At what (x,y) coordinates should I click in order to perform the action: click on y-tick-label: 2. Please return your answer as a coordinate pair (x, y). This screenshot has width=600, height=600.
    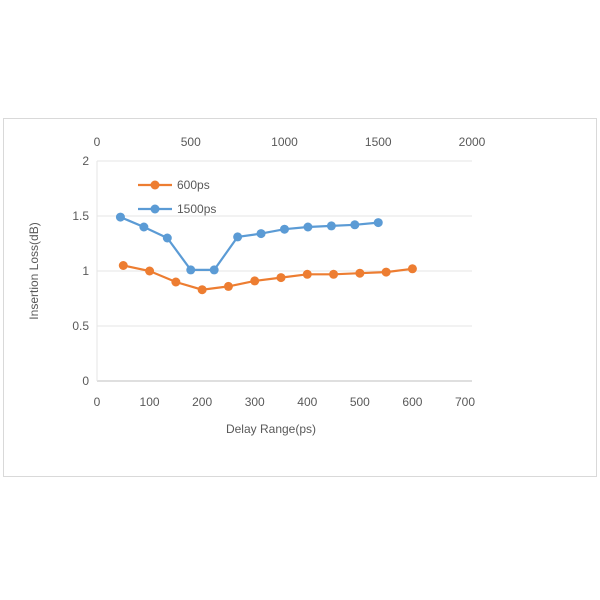
    Looking at the image, I should click on (85, 161).